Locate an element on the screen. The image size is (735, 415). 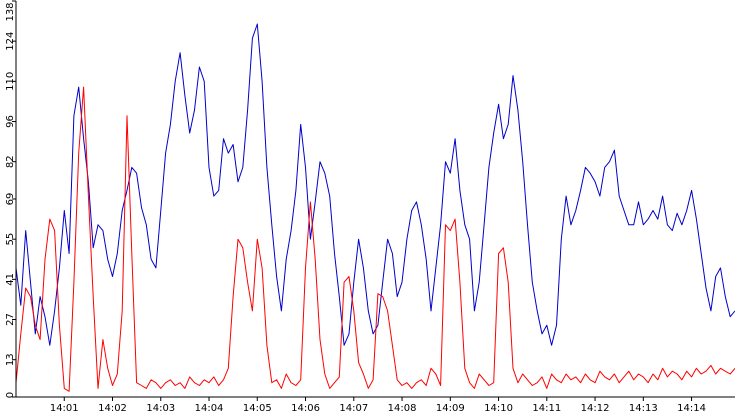
y-tick-label: 110 is located at coordinates (10, 81).